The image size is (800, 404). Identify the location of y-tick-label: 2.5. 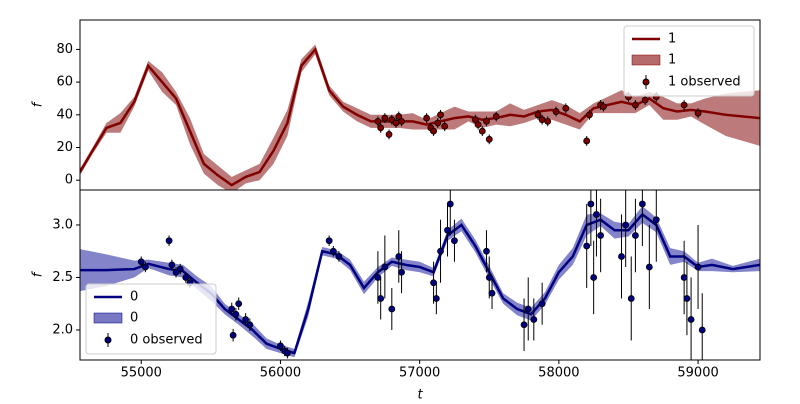
(62, 277).